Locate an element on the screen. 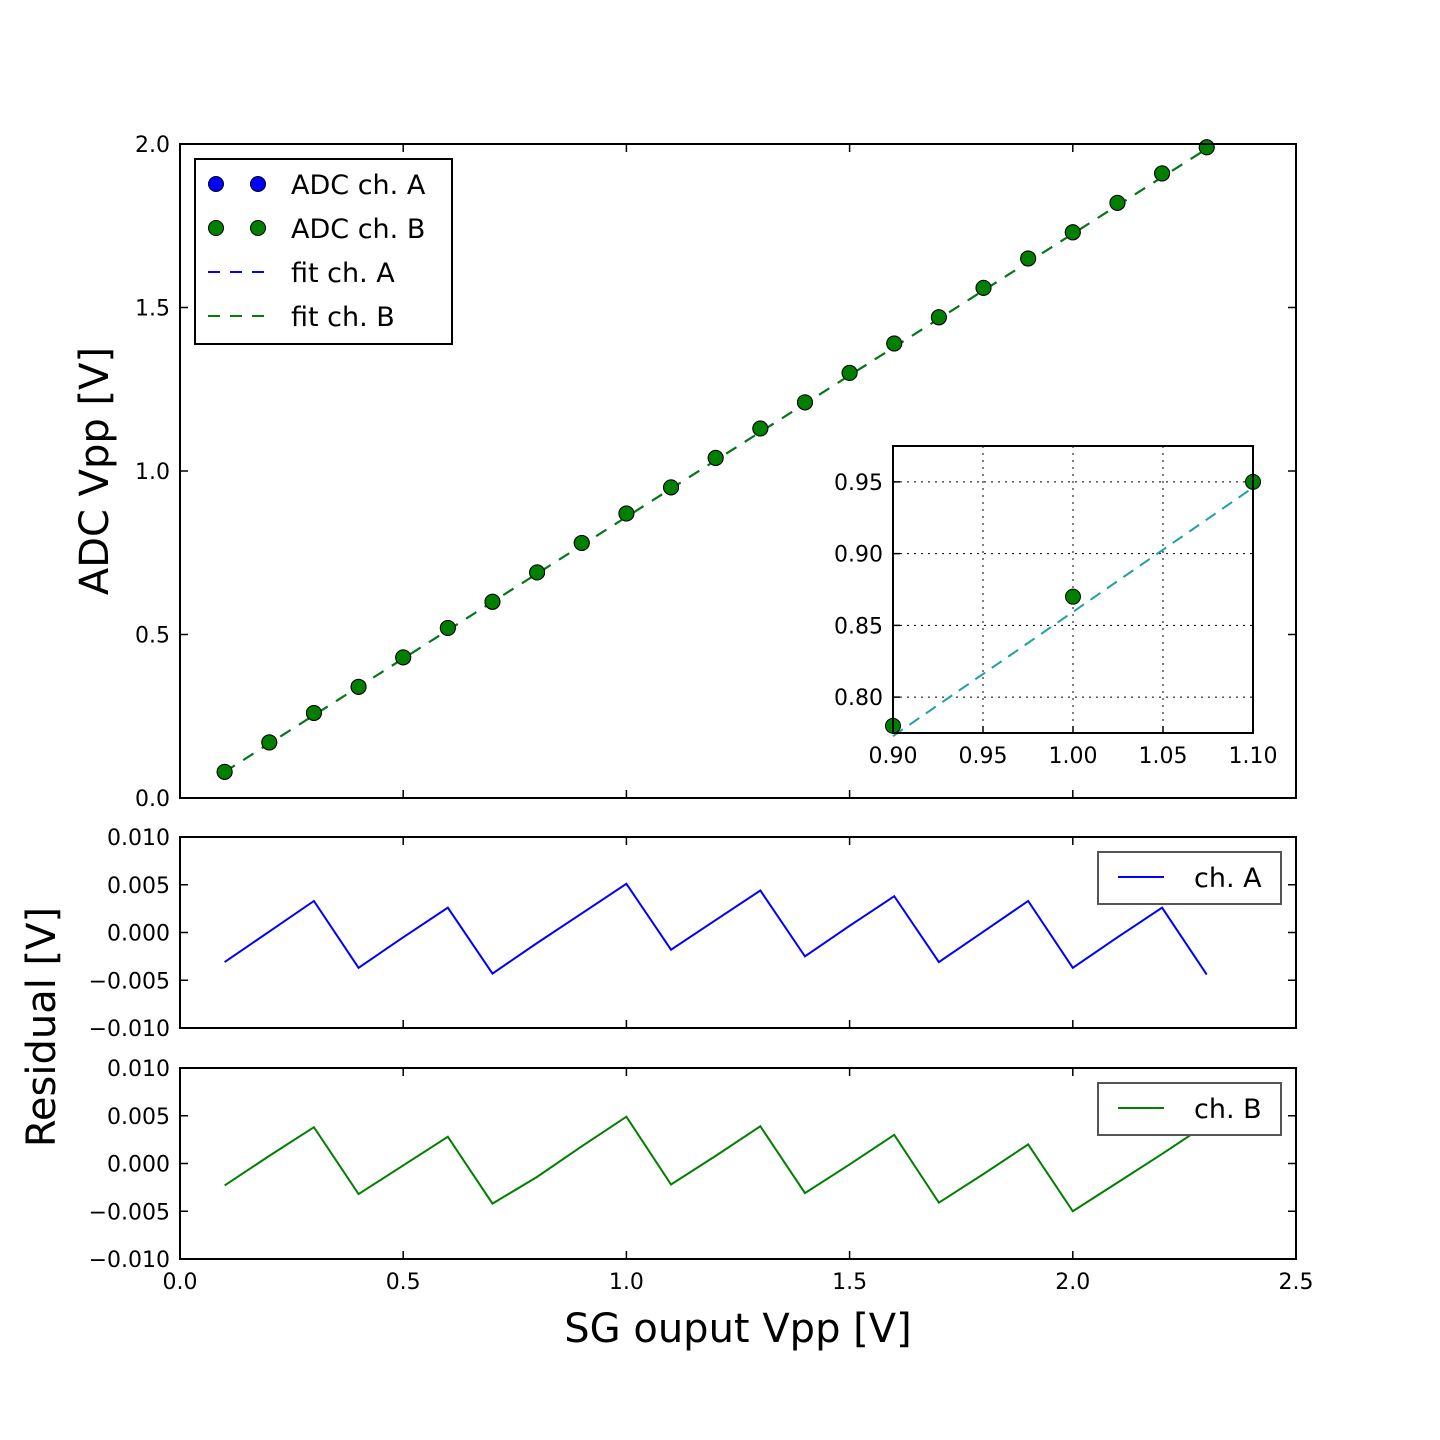 The image size is (1440, 1440). inset-grid is located at coordinates (1073, 589).